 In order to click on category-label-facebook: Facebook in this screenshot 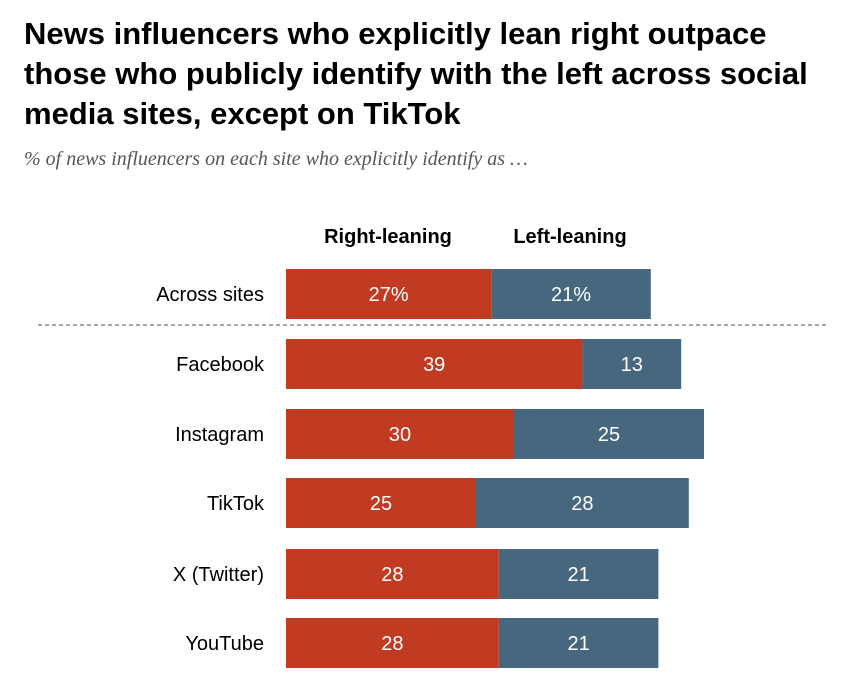, I will do `click(220, 365)`.